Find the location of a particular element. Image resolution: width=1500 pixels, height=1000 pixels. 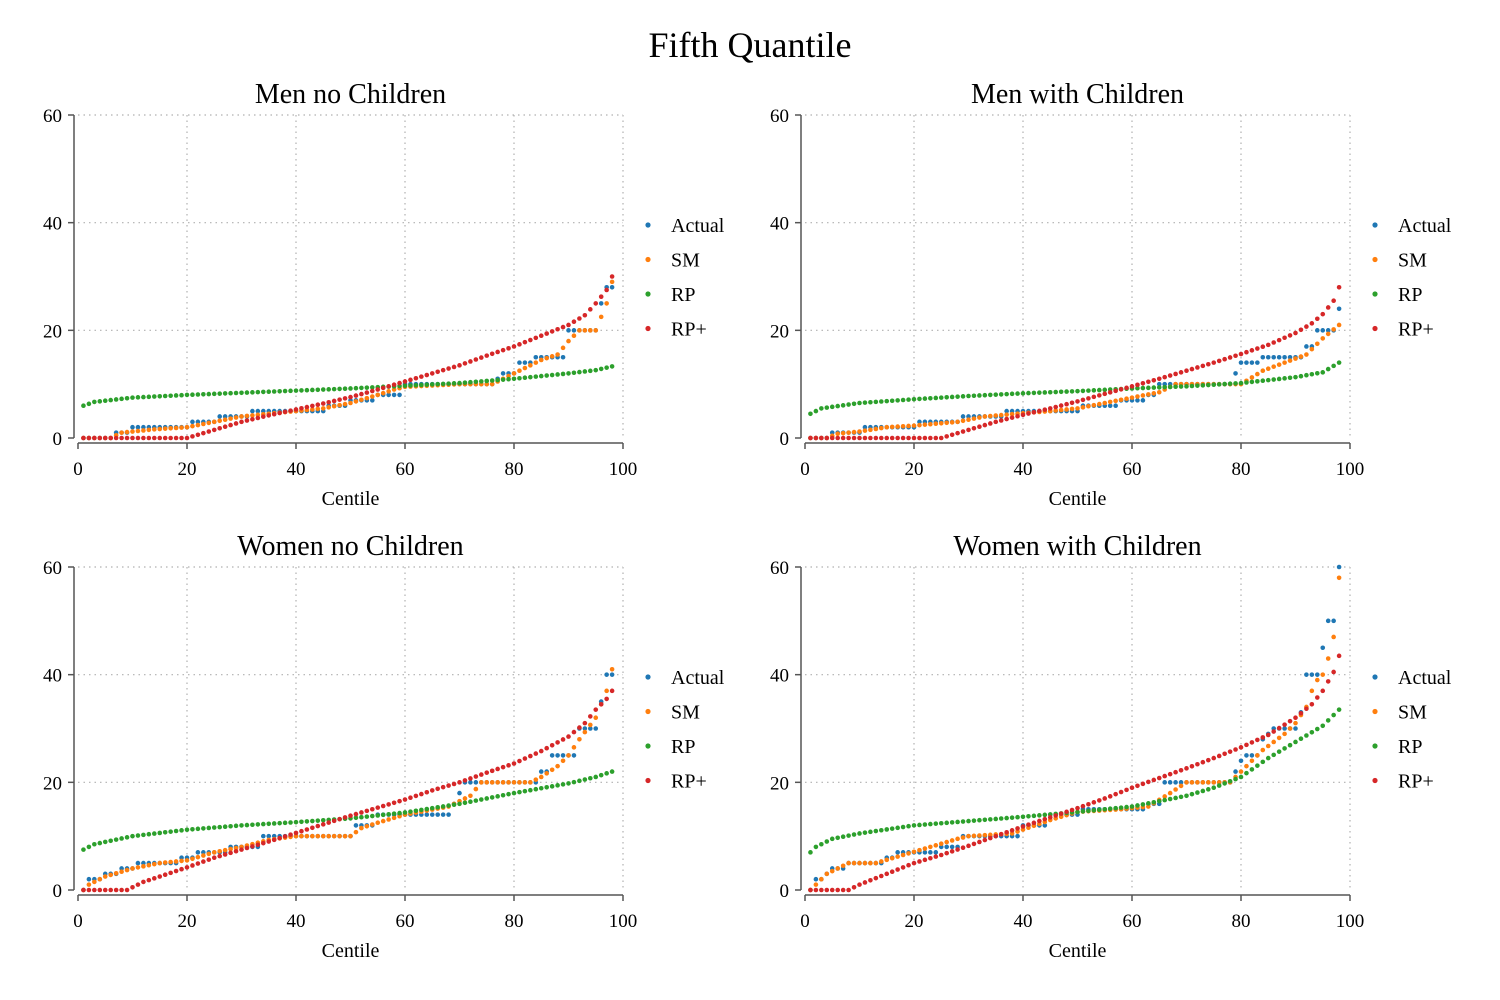

x-tick-label: 60 is located at coordinates (405, 921).